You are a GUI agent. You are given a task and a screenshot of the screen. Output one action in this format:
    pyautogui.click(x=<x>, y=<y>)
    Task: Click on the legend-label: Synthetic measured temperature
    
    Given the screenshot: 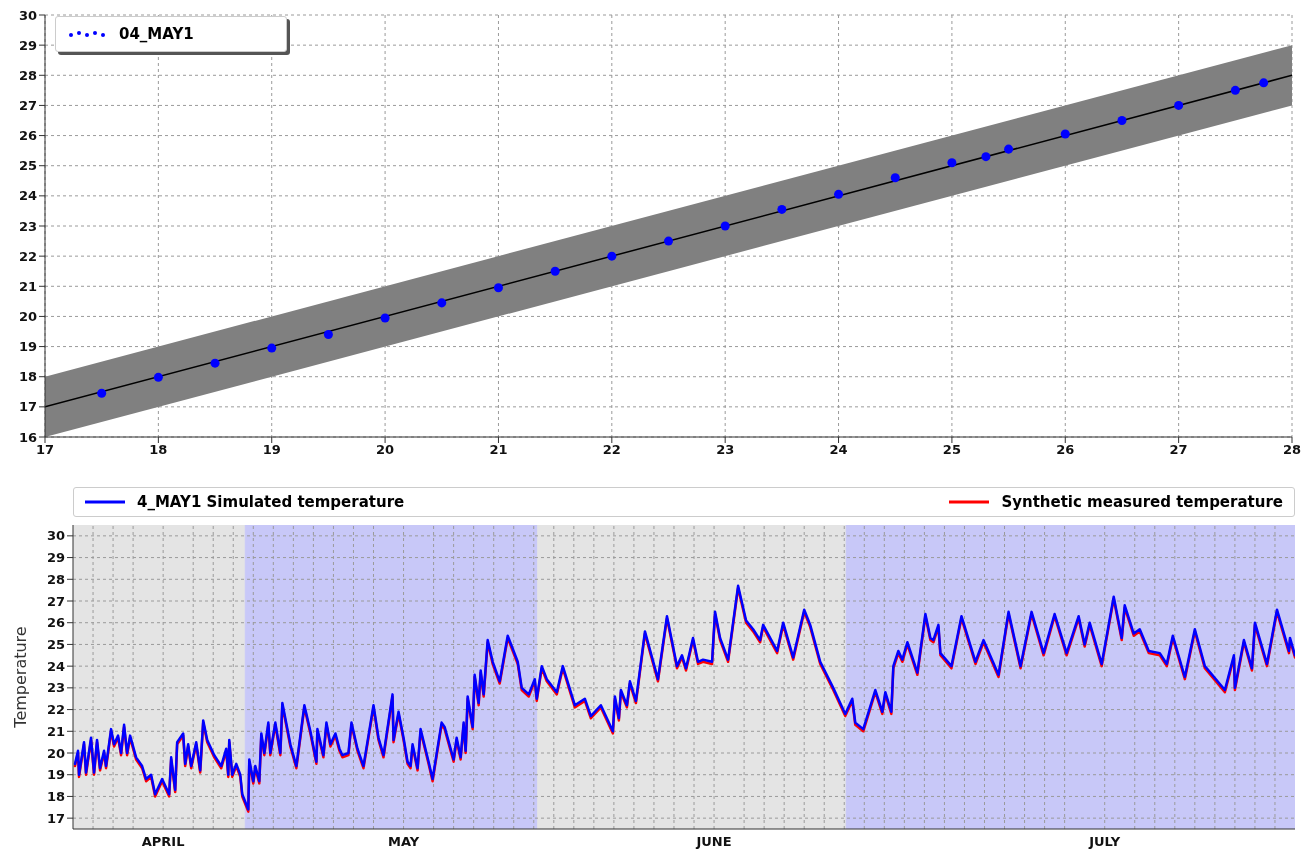 What is the action you would take?
    pyautogui.click(x=1142, y=502)
    